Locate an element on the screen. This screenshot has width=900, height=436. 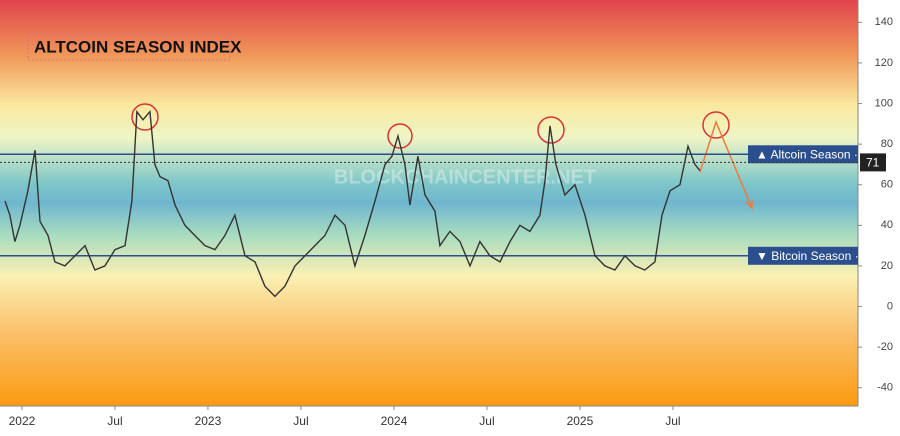
x-tick-label: 2023 is located at coordinates (208, 421).